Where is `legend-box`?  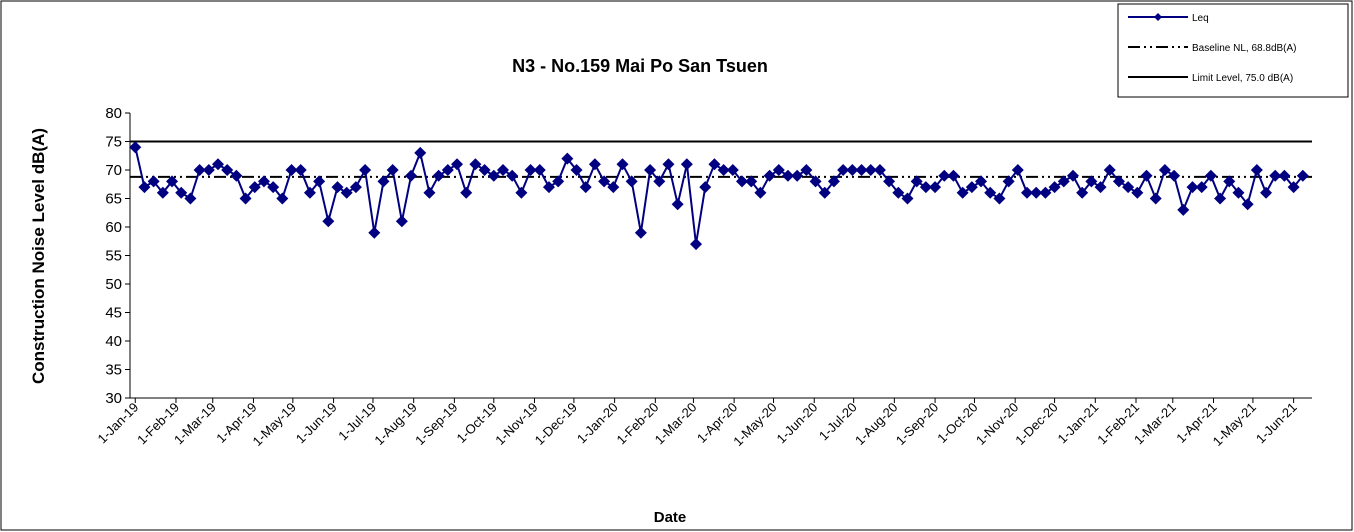
legend-box is located at coordinates (1233, 50).